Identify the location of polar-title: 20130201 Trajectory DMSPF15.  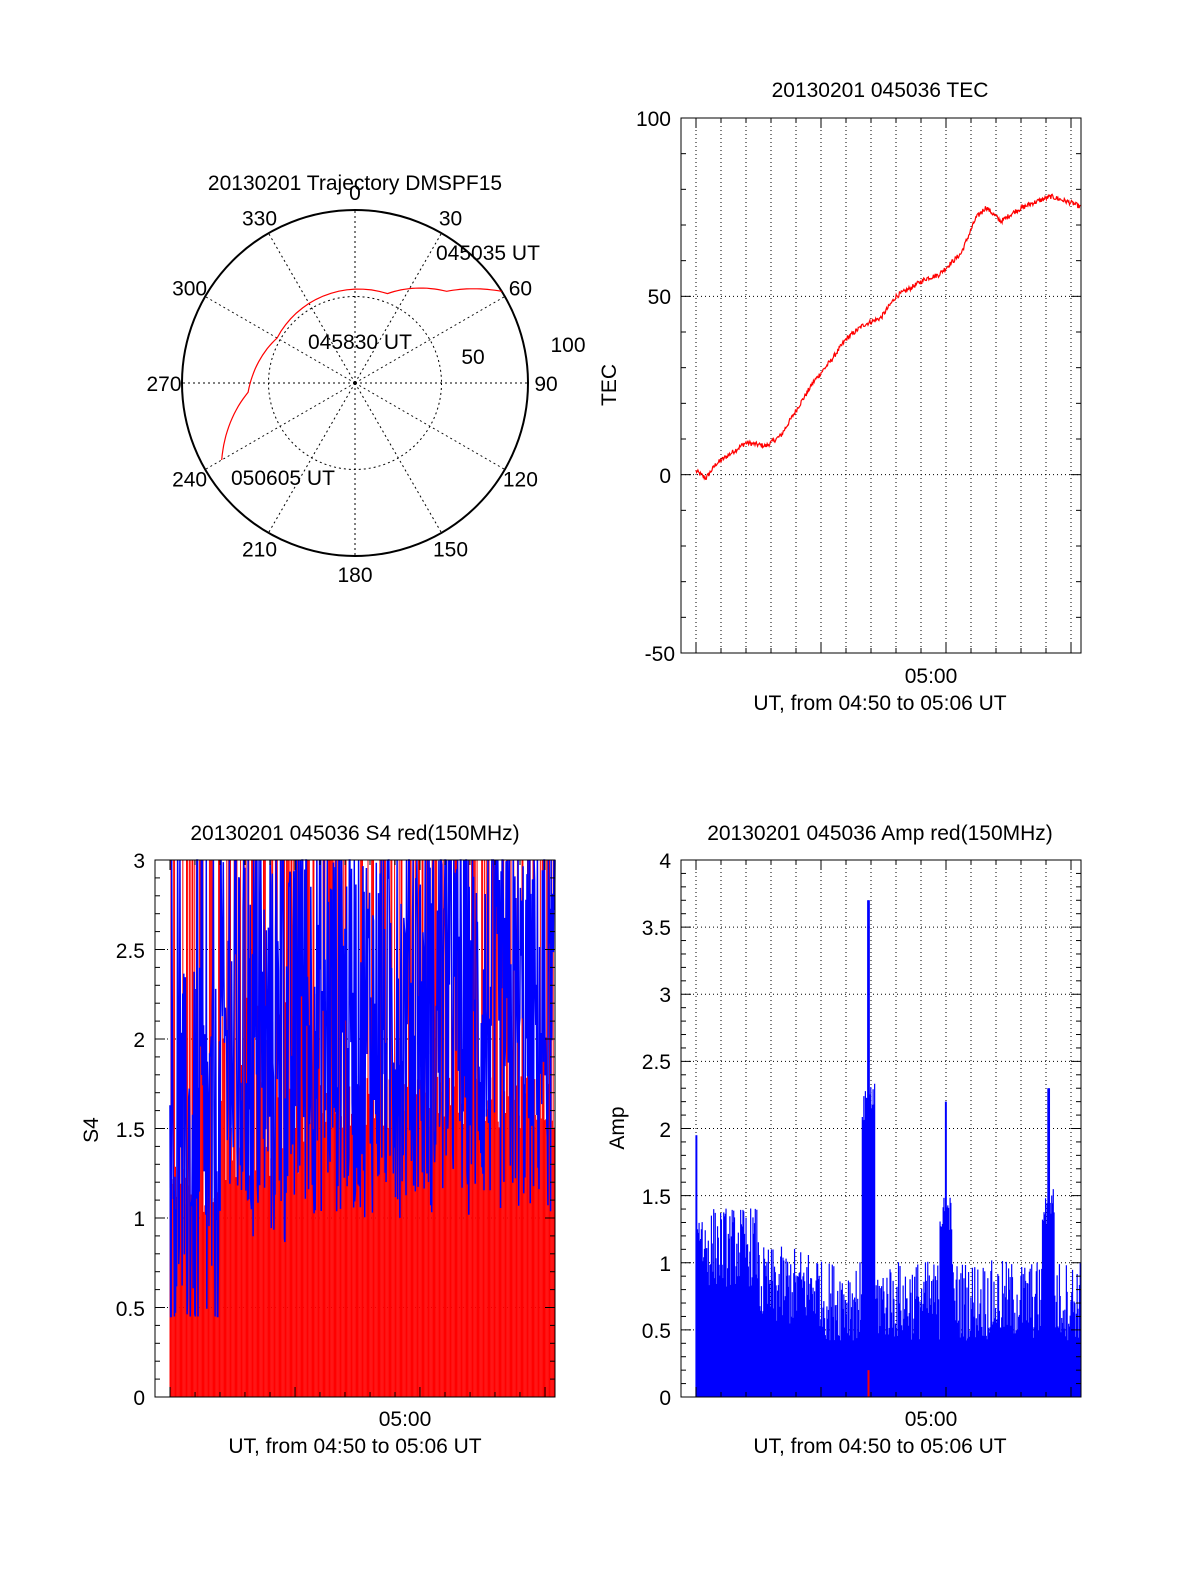
(355, 183).